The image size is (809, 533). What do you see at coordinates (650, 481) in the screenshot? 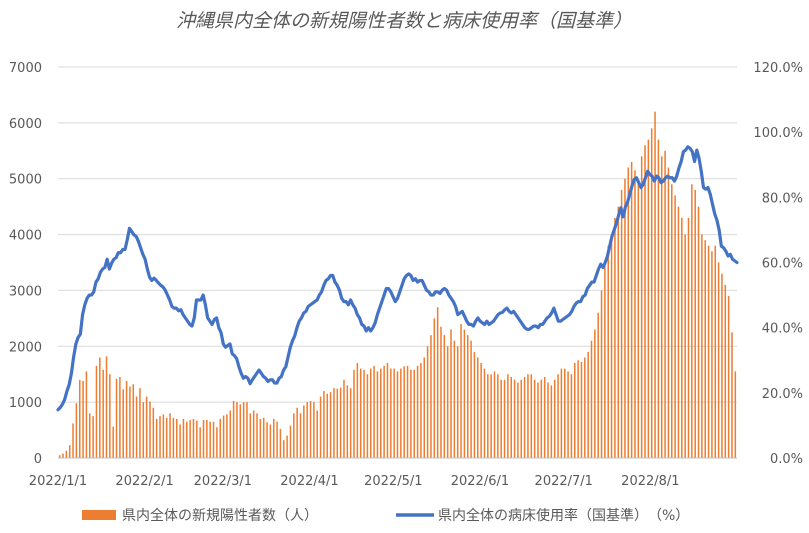
I see `x-tick-label: 2022/8/1` at bounding box center [650, 481].